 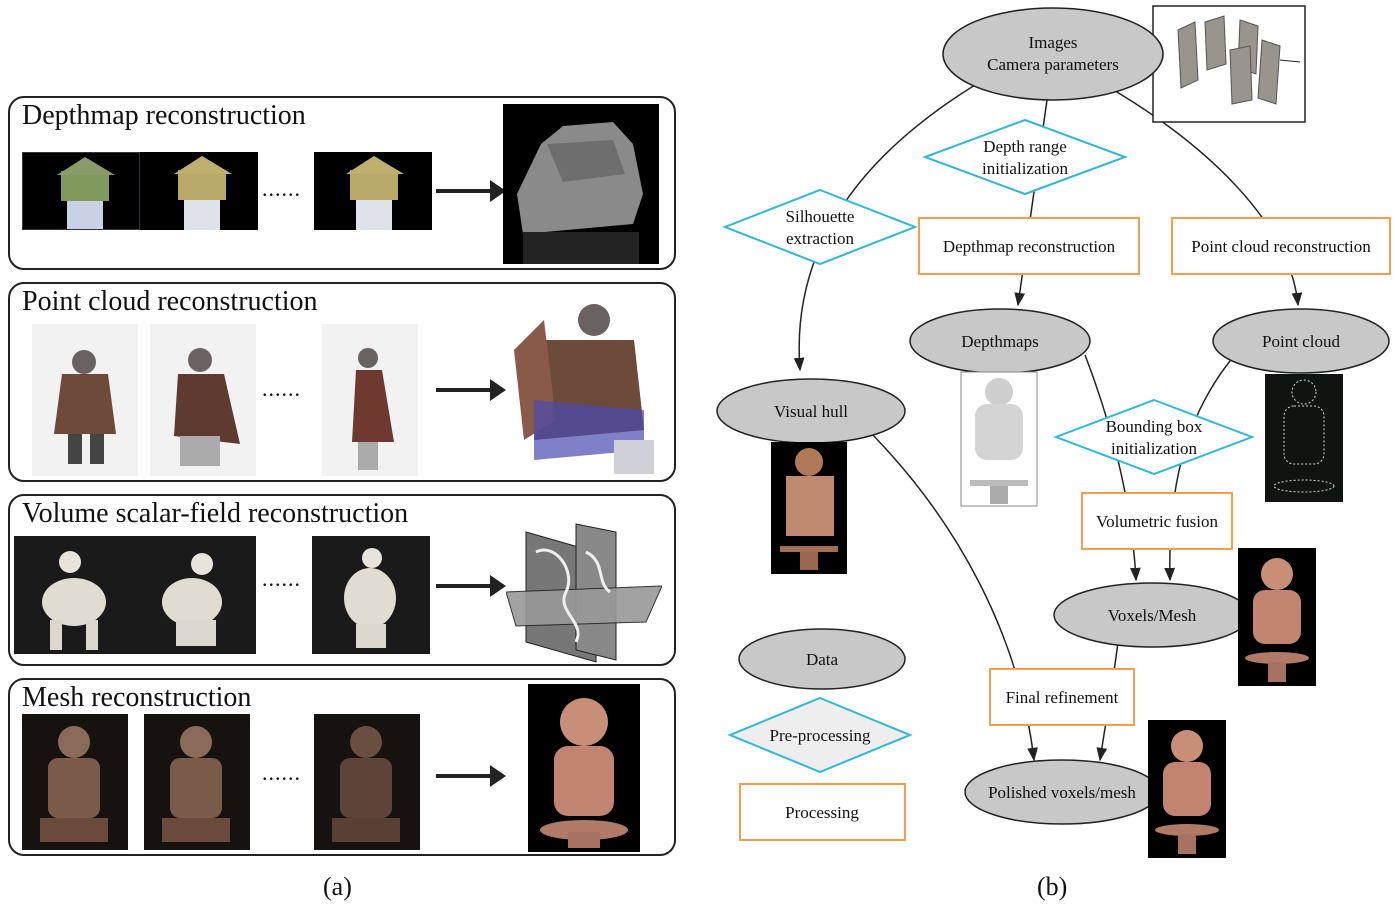 I want to click on node-label: Polished voxels/mesh, so click(x=1062, y=792).